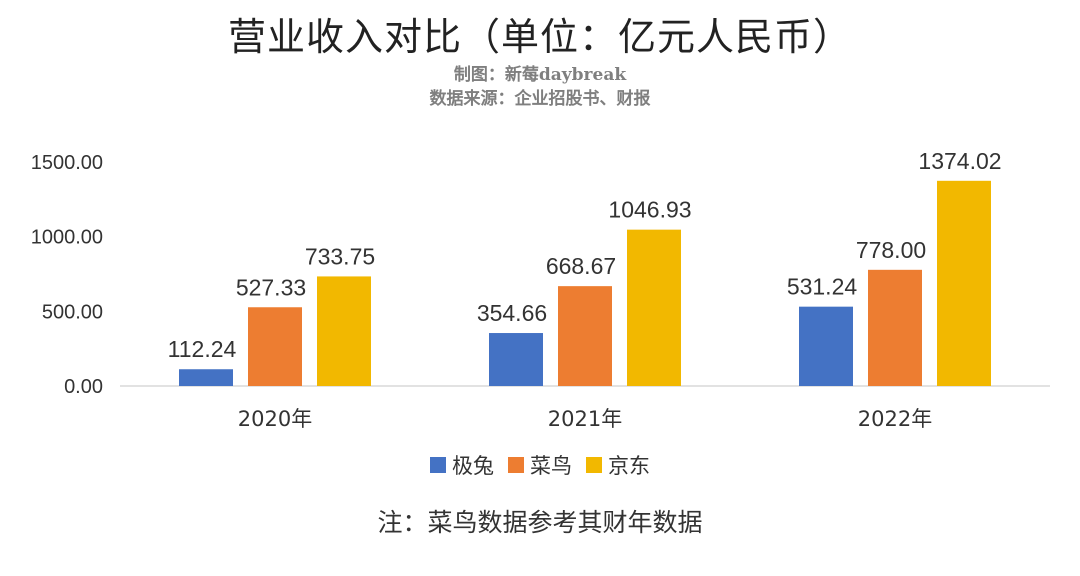 This screenshot has width=1080, height=576. What do you see at coordinates (72, 312) in the screenshot?
I see `y-tick-label: 500.00` at bounding box center [72, 312].